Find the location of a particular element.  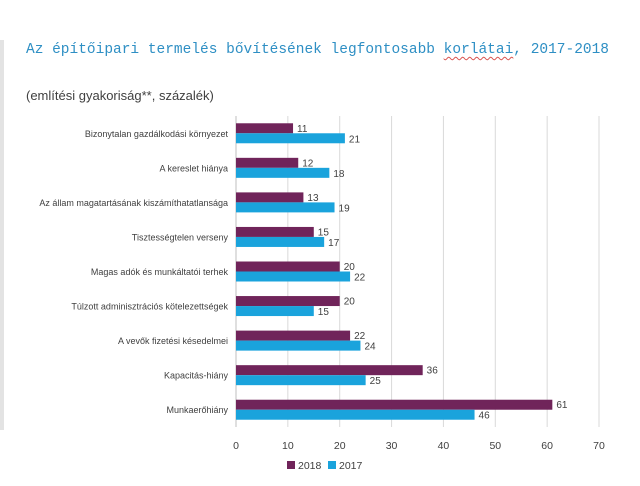

value-label-2018: 61 is located at coordinates (562, 405).